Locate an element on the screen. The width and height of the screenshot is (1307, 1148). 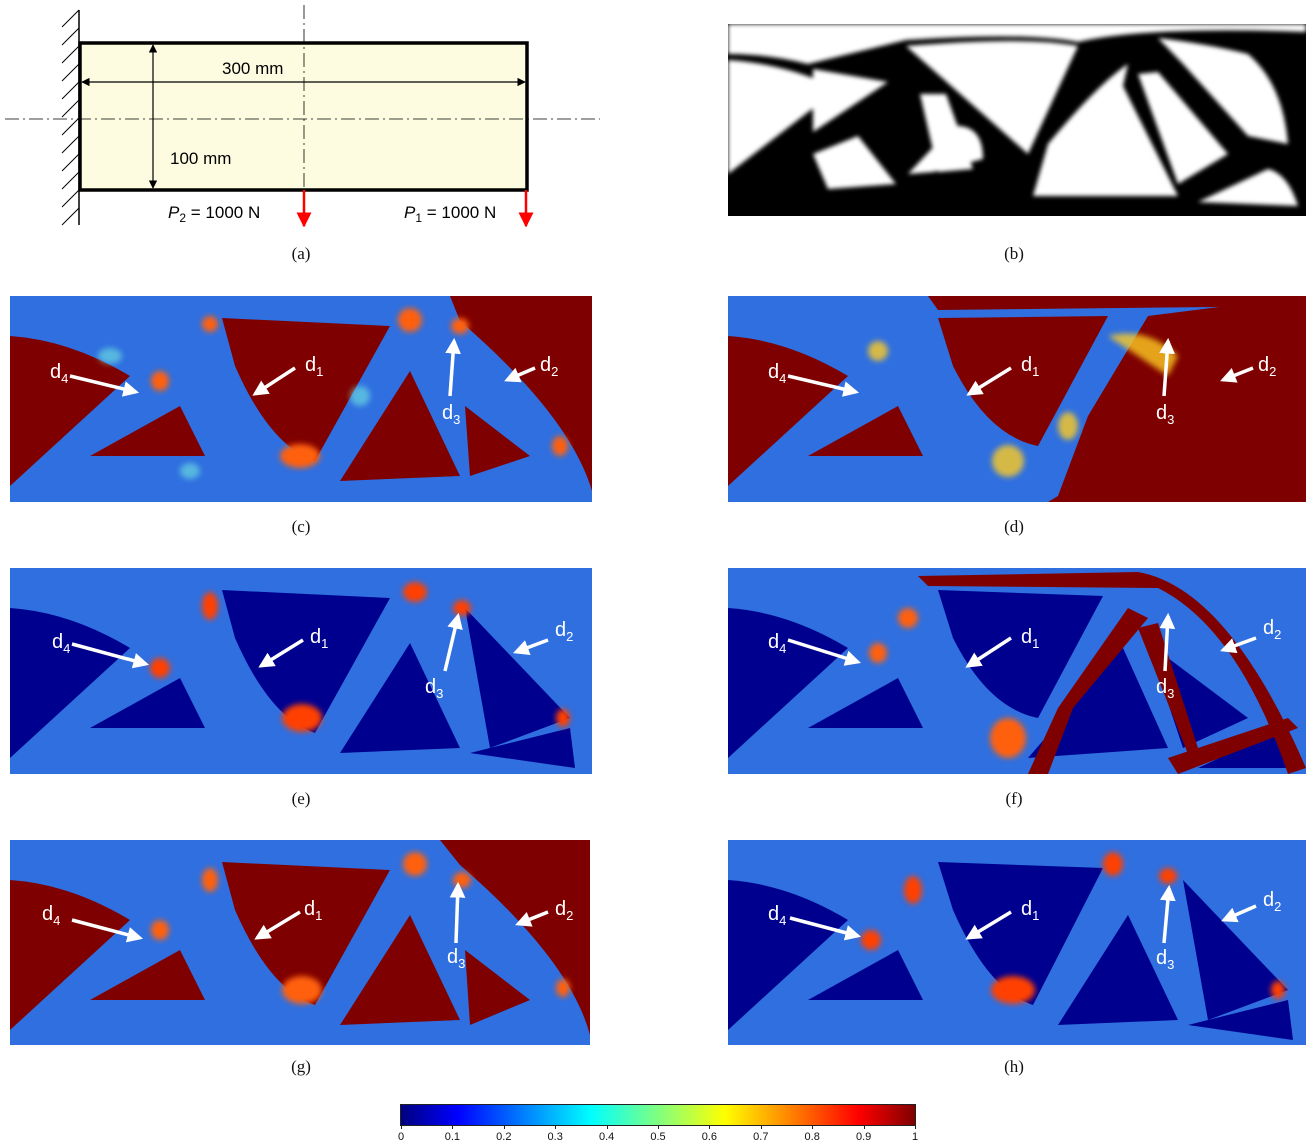
colorbar: 0 0.1 0.2 0.3 0.4 0.5 0.6 0.7 0.8 0.9 1 is located at coordinates (658, 1126).